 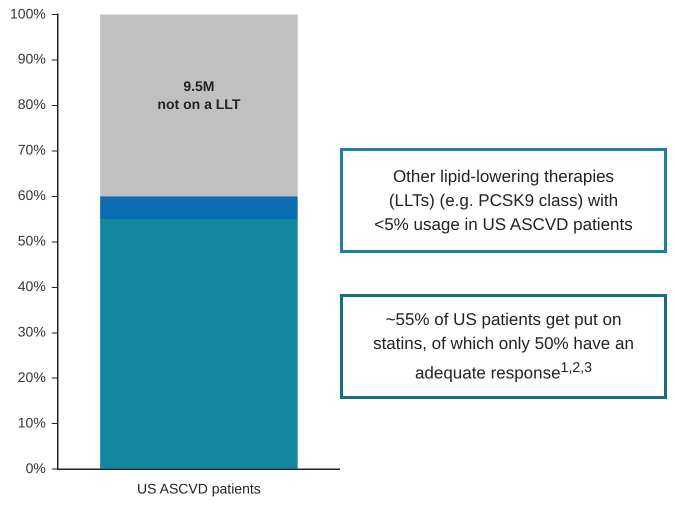 I want to click on y-tick-label: 100%, so click(x=28, y=13).